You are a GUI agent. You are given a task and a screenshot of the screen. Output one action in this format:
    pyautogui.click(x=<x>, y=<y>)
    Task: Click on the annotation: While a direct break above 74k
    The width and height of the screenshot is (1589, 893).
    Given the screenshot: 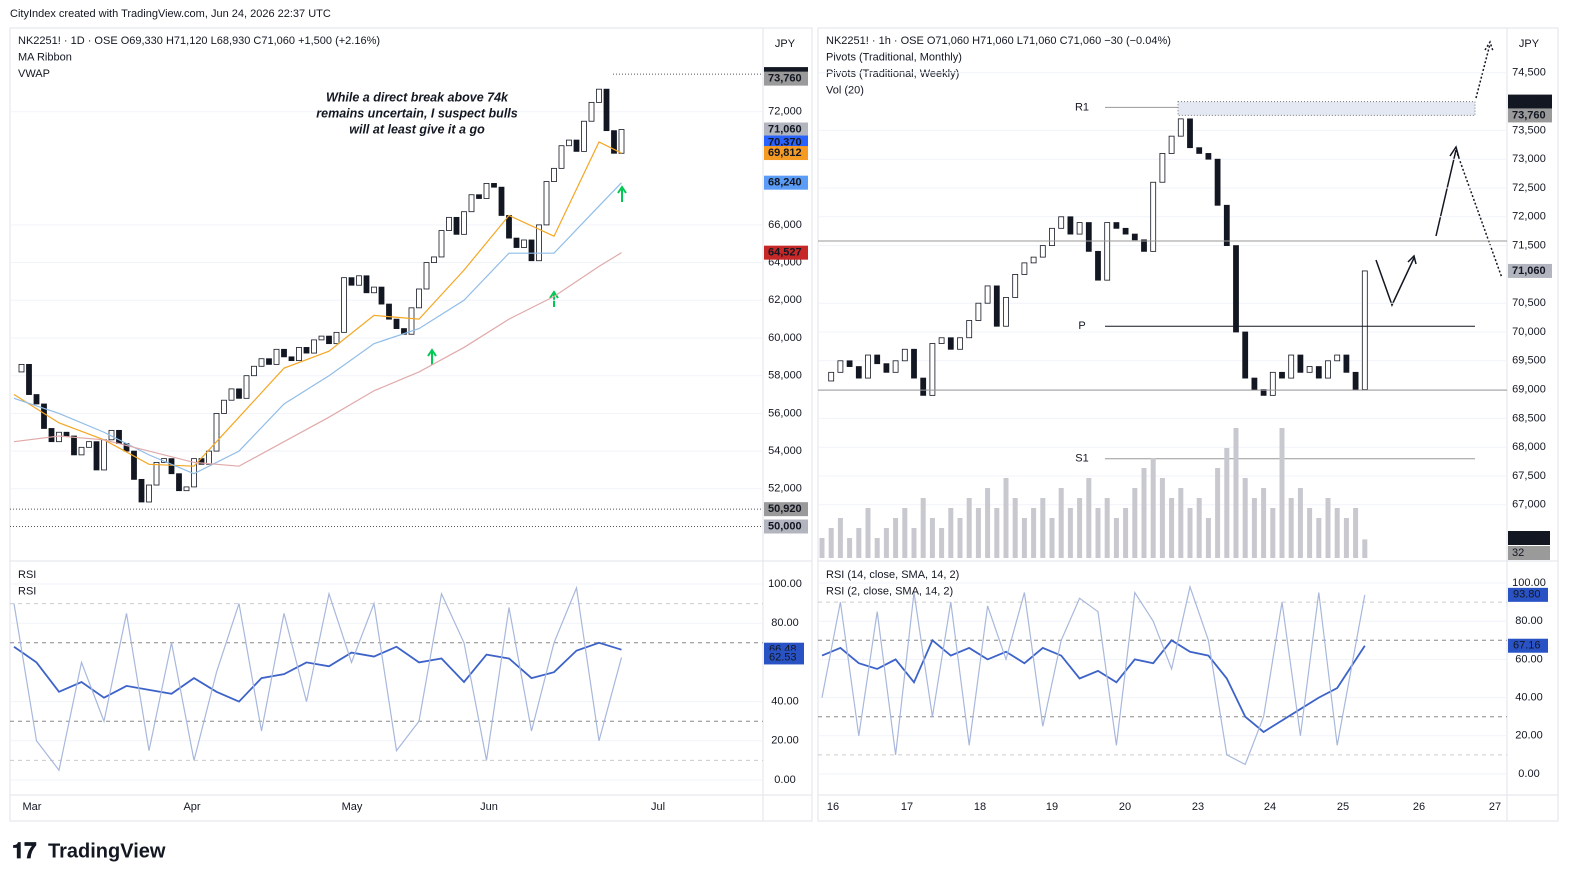 What is the action you would take?
    pyautogui.click(x=417, y=97)
    